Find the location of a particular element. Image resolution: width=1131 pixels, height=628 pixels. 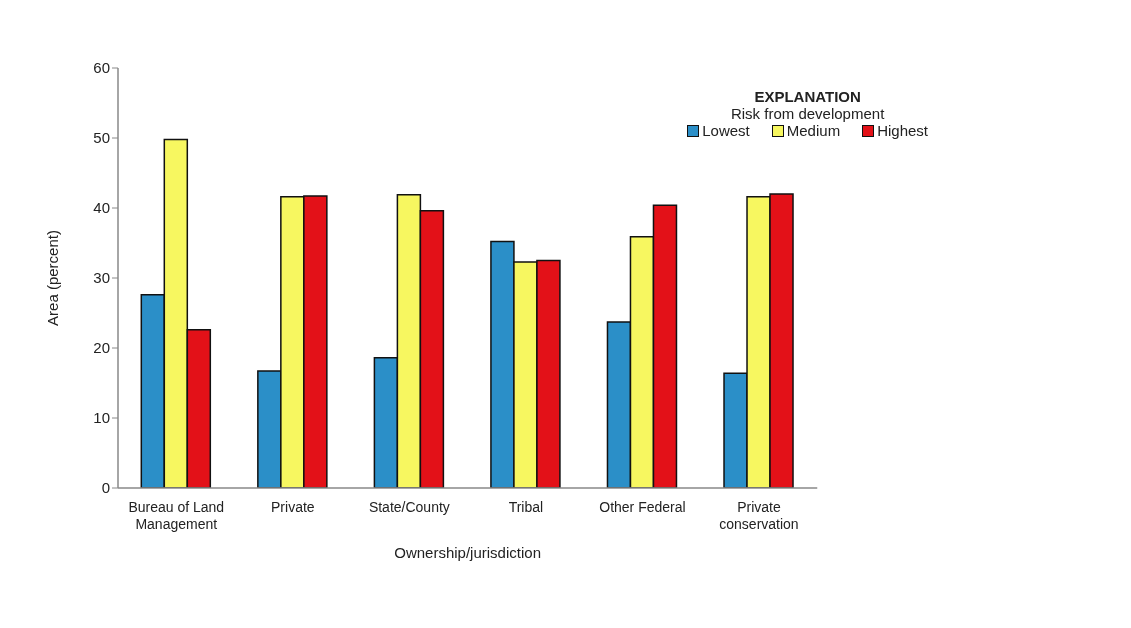

x-tick-label: Other Federal is located at coordinates (642, 507).